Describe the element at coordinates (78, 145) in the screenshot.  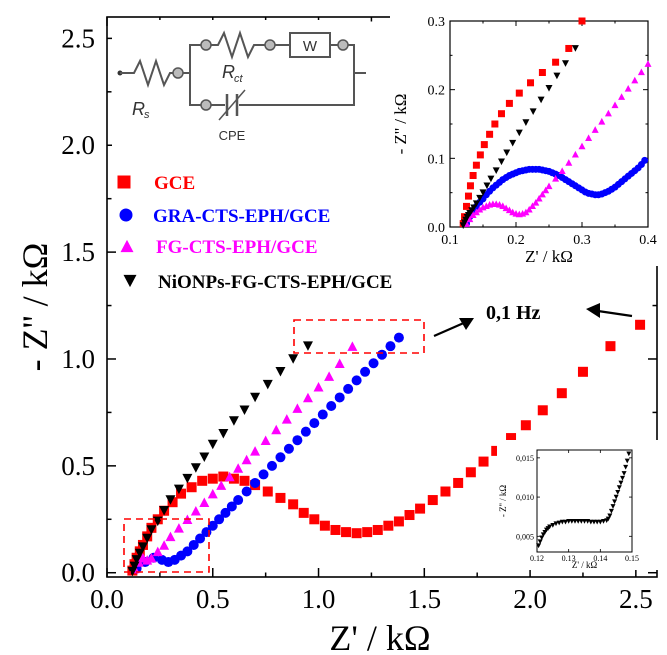
I see `main-y-tick-label: 2.0` at that location.